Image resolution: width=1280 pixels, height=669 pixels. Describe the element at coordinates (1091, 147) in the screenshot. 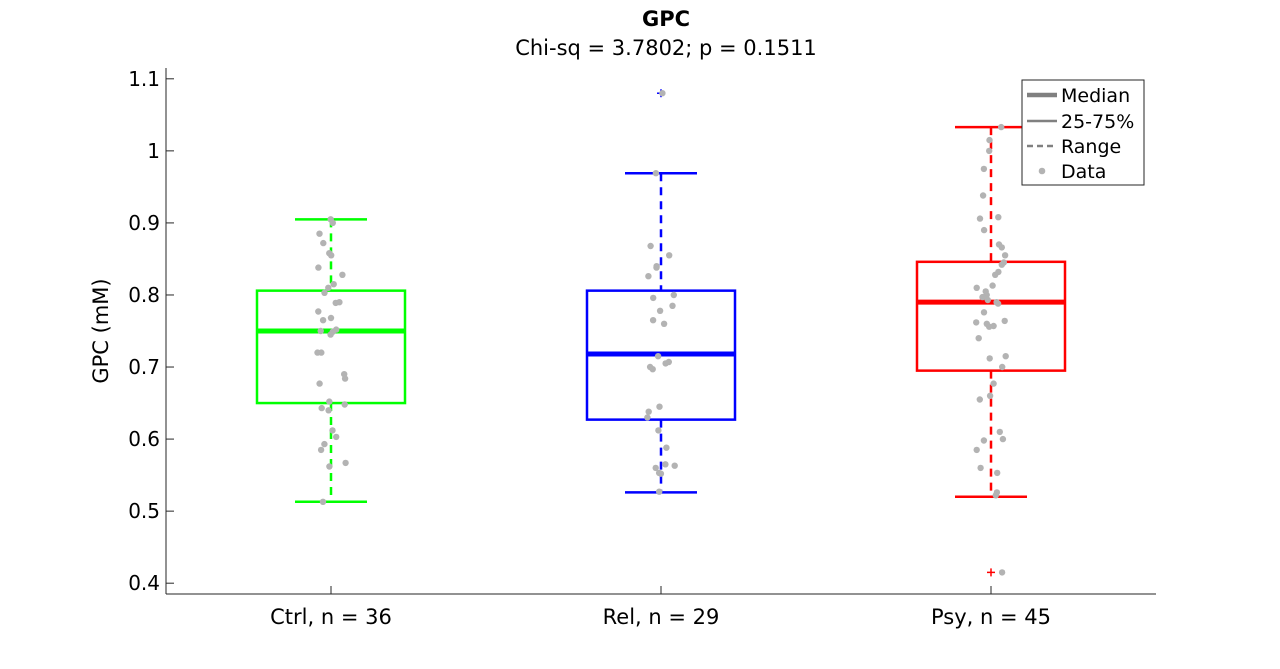

I see `legend-range-label: Range` at that location.